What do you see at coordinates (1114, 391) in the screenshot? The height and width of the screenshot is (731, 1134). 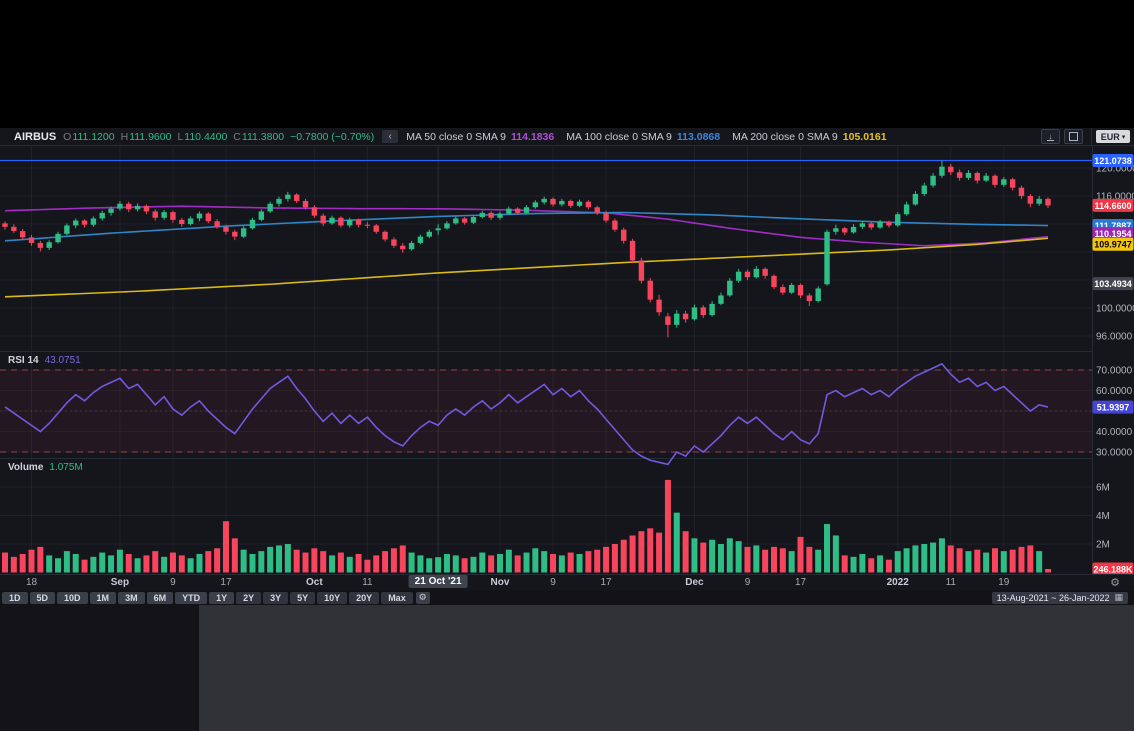 I see `svg-text: 60.0000` at bounding box center [1114, 391].